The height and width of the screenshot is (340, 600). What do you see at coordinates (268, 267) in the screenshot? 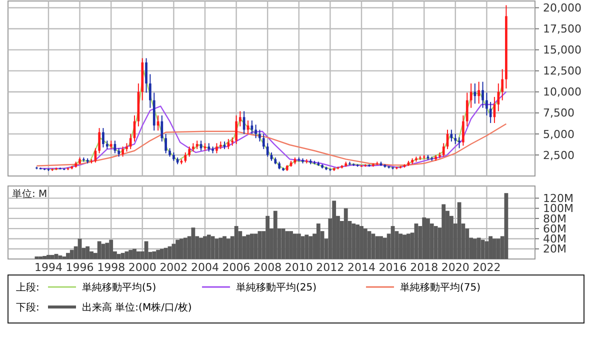
I see `x-tick-label: 2008` at bounding box center [268, 267].